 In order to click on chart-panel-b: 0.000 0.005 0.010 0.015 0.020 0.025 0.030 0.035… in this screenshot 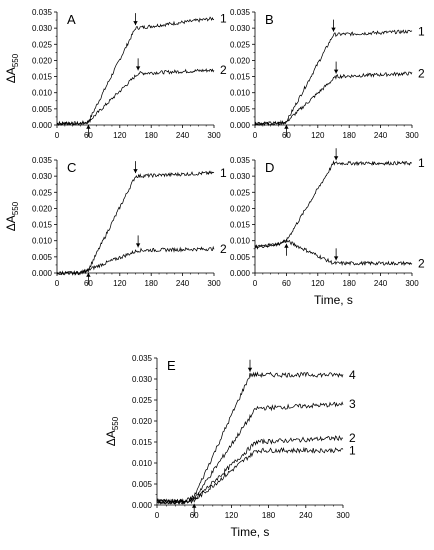, I will do `click(327, 74)`.